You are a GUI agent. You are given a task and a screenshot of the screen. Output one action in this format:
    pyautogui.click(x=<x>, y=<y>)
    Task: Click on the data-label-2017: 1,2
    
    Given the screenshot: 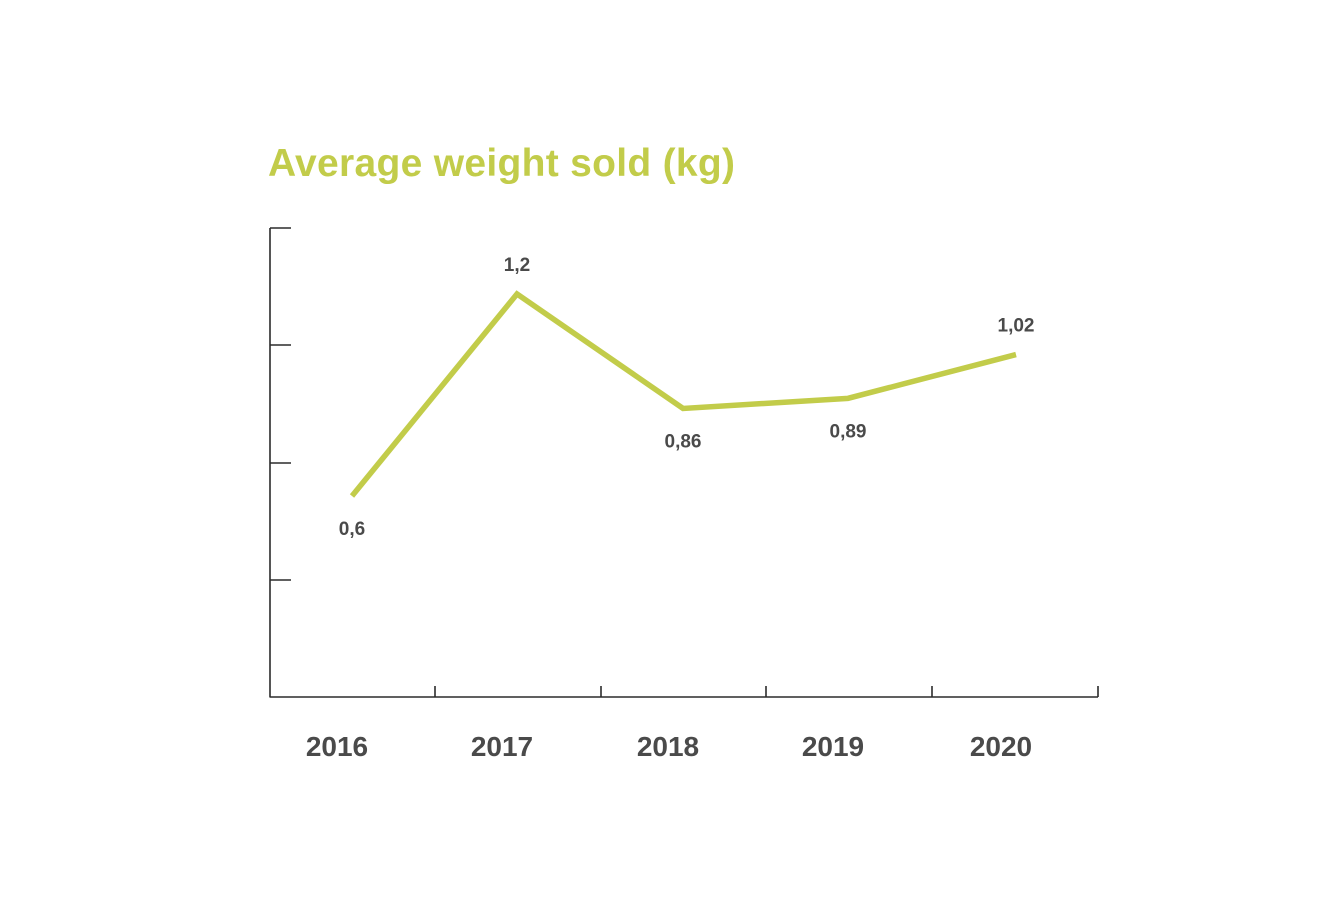 What is the action you would take?
    pyautogui.click(x=517, y=265)
    